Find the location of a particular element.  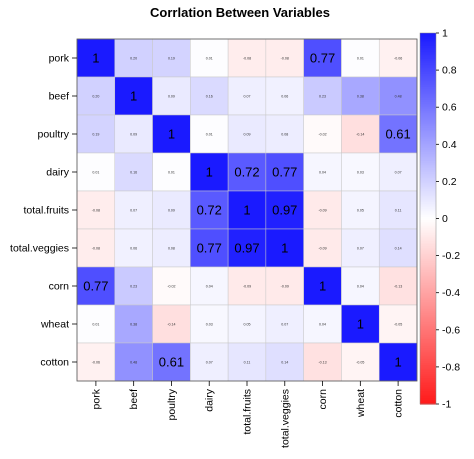

row-label: cotton is located at coordinates (54, 363).